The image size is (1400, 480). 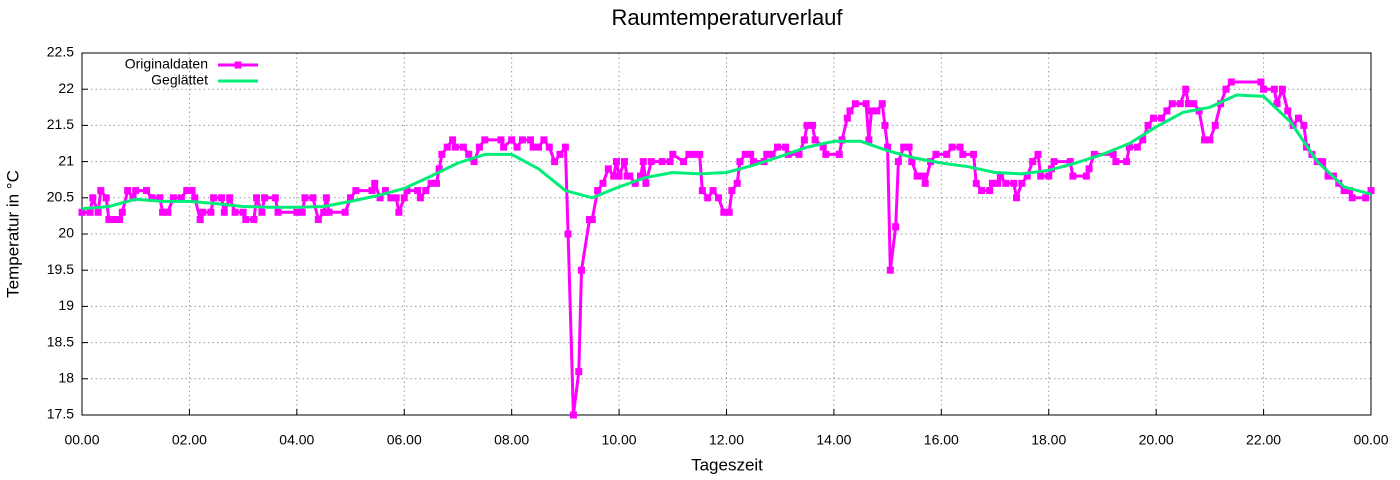 I want to click on y-tick-label: 19.5, so click(x=60, y=269).